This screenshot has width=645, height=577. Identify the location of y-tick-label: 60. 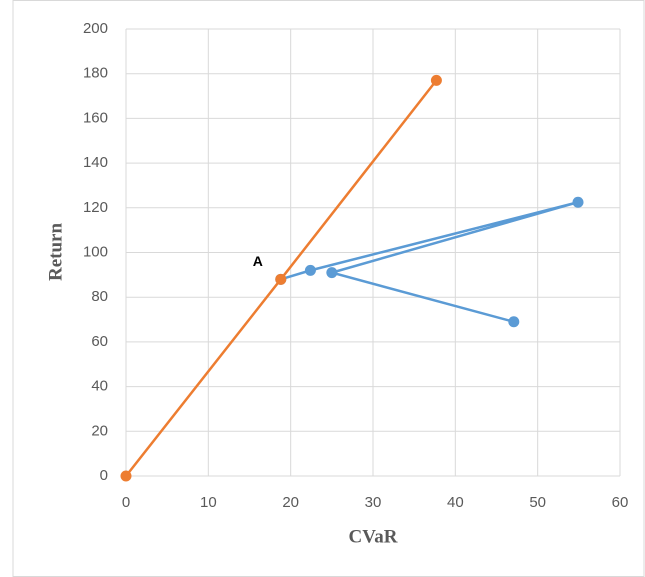
(99, 341).